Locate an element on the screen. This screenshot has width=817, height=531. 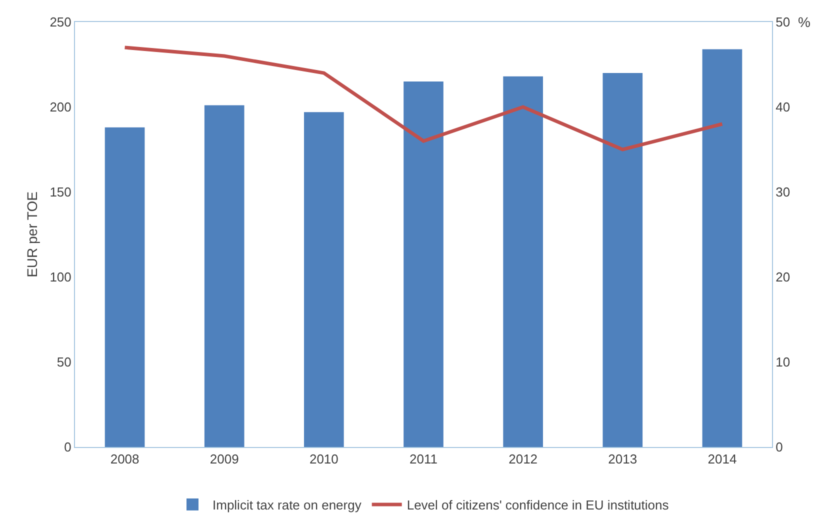
y-axis-title: EUR per TOE is located at coordinates (32, 235).